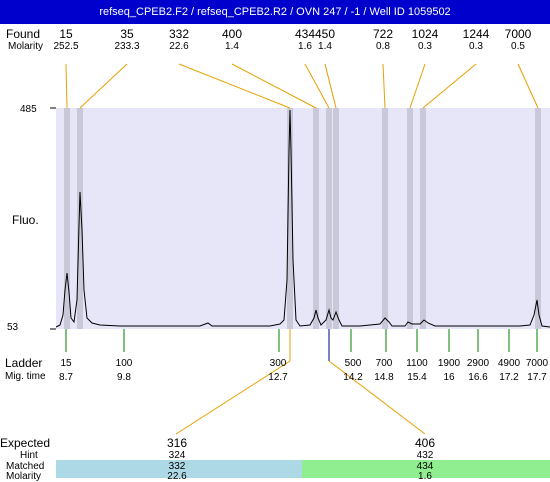  What do you see at coordinates (325, 34) in the screenshot?
I see `found-size-6: 450` at bounding box center [325, 34].